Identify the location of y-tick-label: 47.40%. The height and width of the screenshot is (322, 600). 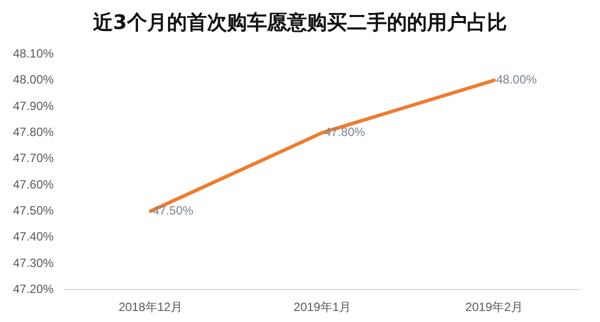
(33, 237).